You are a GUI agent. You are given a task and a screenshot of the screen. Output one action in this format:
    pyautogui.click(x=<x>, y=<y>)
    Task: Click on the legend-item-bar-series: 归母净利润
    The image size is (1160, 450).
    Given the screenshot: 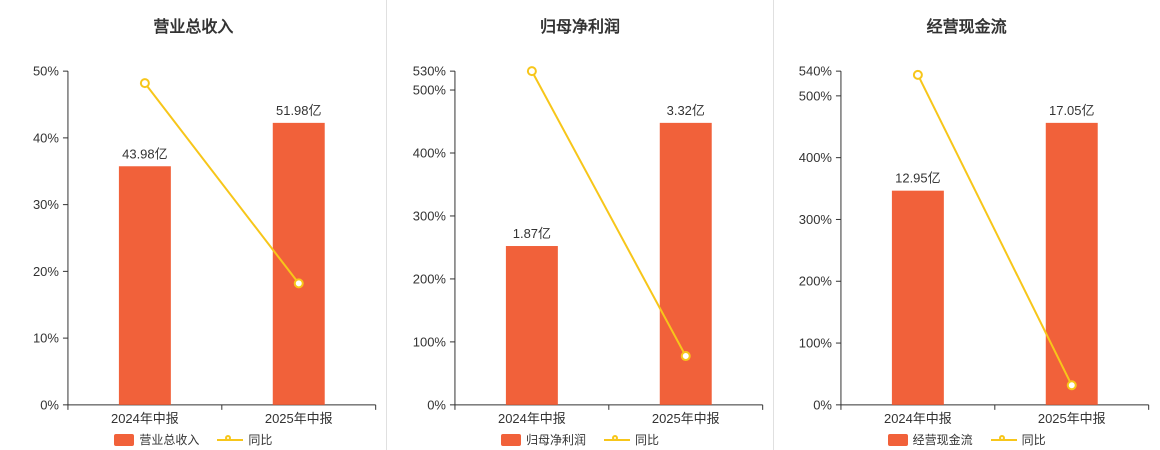 What is the action you would take?
    pyautogui.click(x=543, y=439)
    